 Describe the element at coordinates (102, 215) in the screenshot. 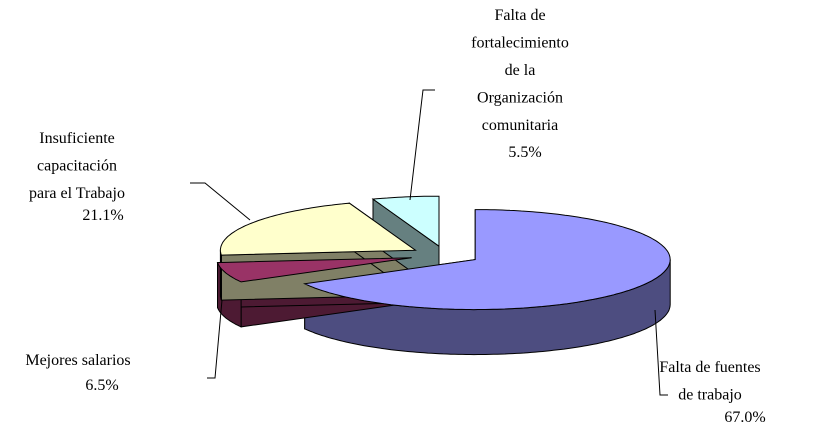

I see `value-label: 21.1%` at that location.